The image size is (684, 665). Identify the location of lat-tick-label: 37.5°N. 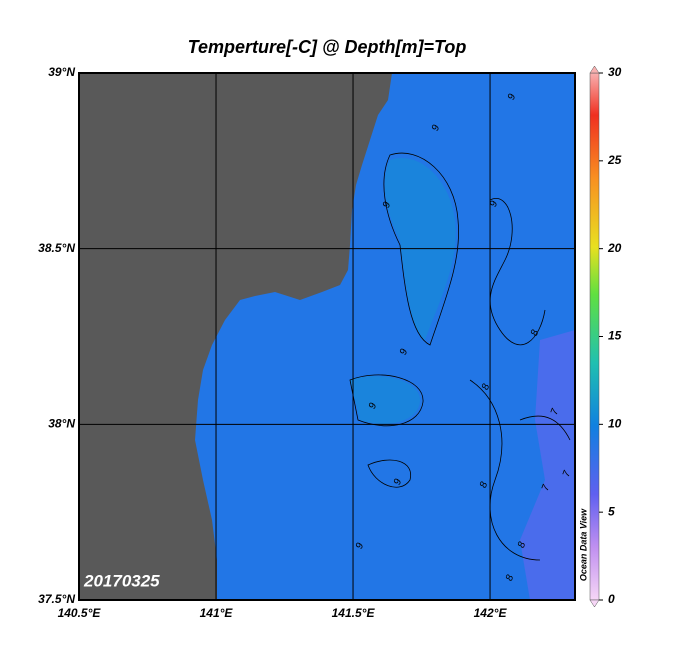
(56, 599).